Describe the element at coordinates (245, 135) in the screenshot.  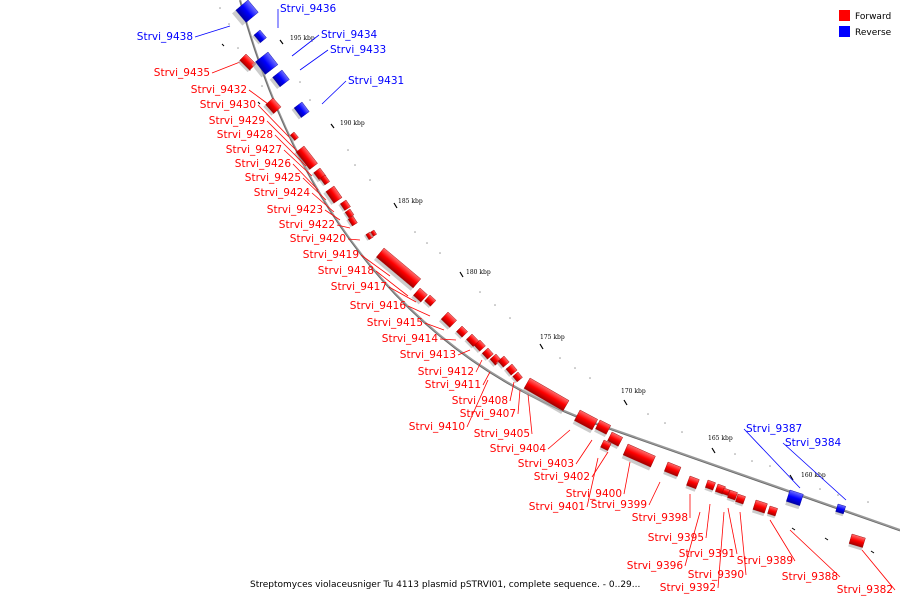
I see `gene-label: Strvi_9428` at that location.